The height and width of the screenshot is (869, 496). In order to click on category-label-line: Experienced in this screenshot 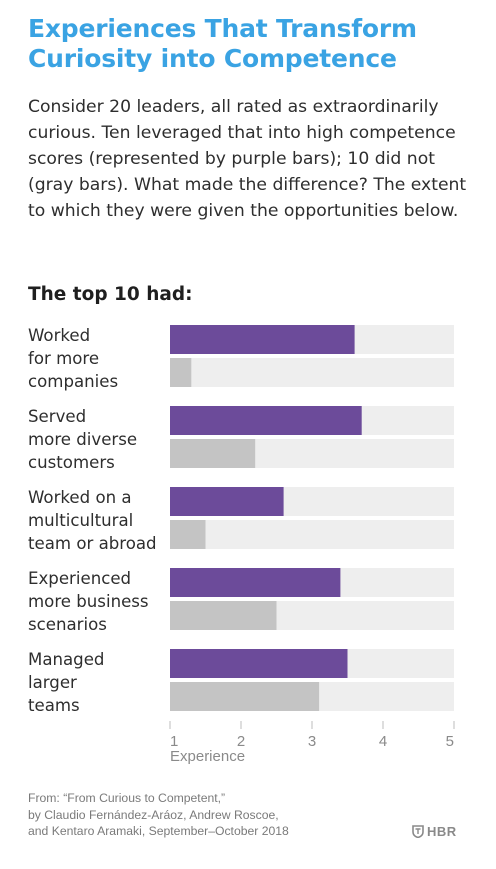, I will do `click(80, 578)`.